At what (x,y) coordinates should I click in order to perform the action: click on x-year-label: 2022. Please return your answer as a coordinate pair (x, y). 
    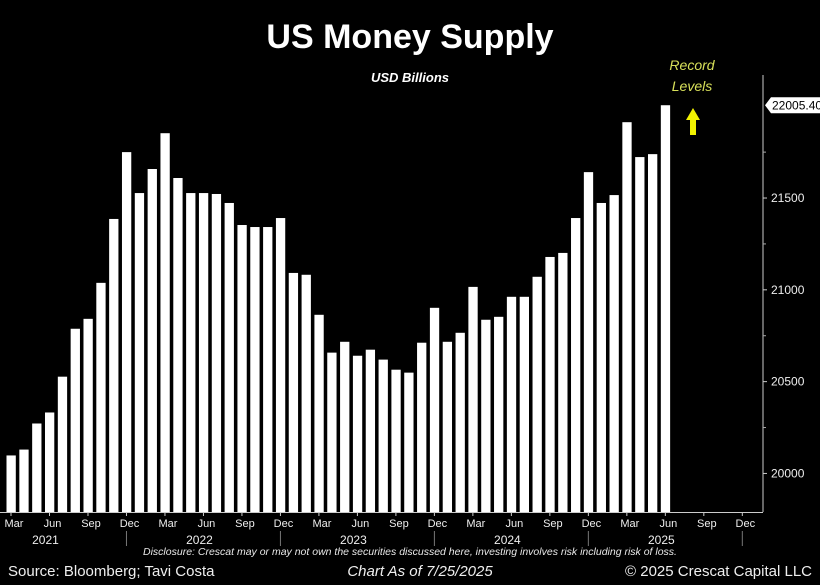
    Looking at the image, I should click on (199, 540).